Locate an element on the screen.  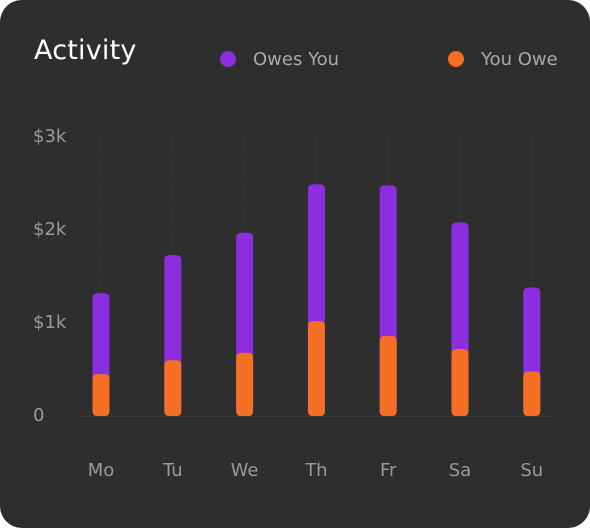
x-tick-label-mo: Mo is located at coordinates (101, 470).